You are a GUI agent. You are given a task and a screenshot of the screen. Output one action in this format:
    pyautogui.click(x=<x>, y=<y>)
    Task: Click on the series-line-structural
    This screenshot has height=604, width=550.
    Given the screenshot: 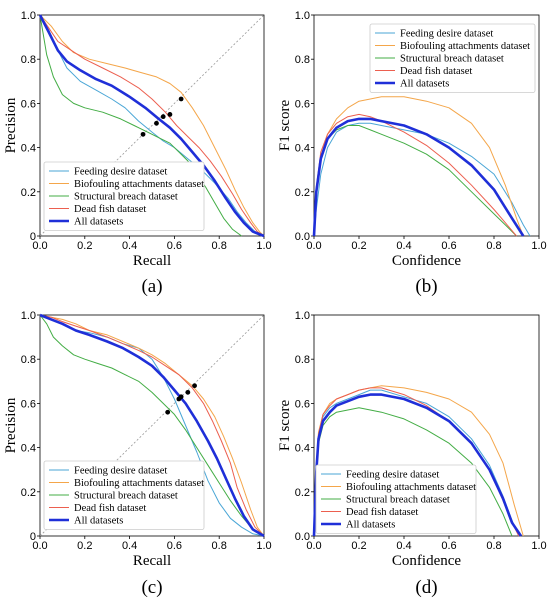 What is the action you would take?
    pyautogui.click(x=140, y=125)
    